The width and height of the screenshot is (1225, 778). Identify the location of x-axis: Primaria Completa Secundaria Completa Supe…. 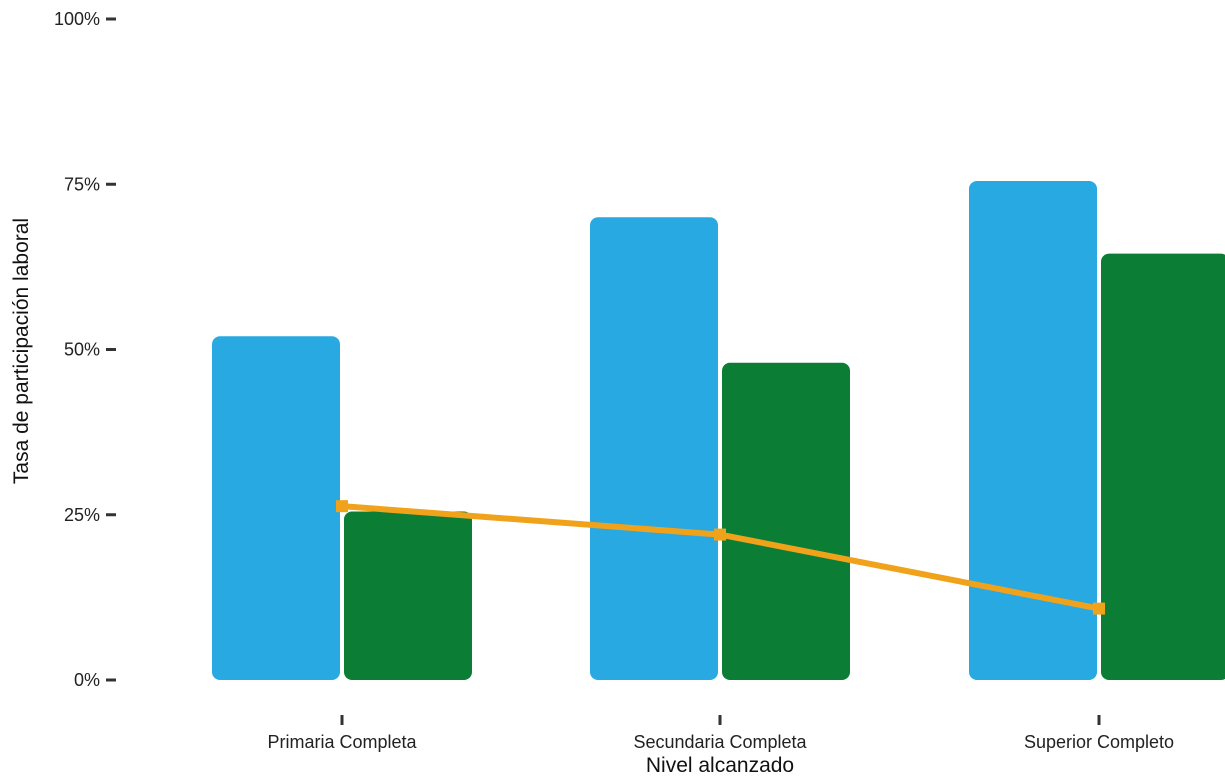
(720, 733).